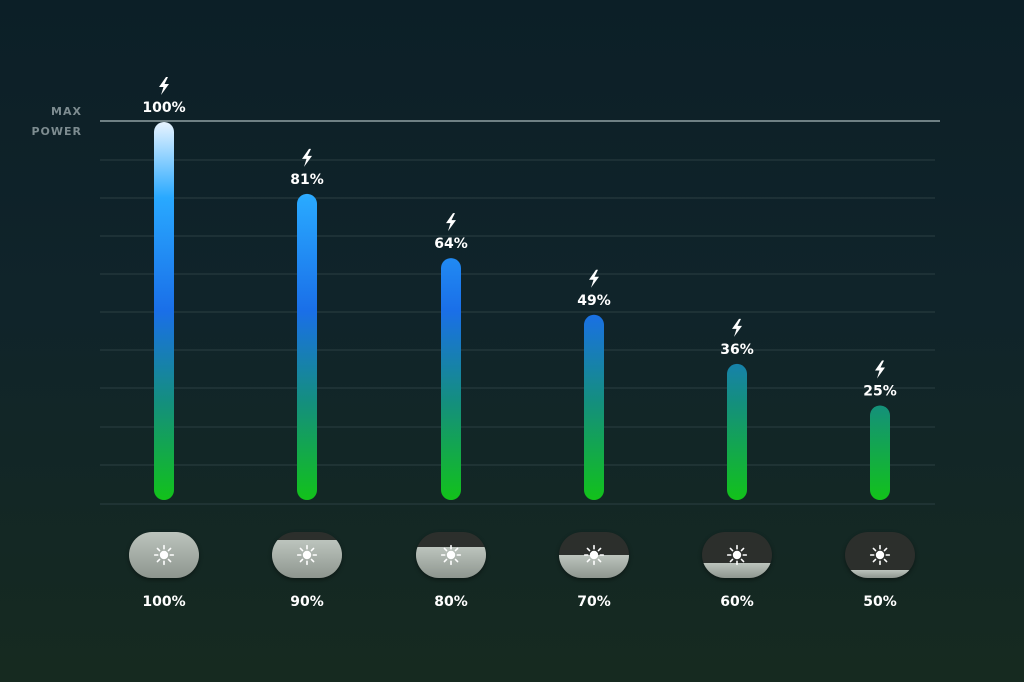 This screenshot has width=1024, height=682. Describe the element at coordinates (737, 602) in the screenshot. I see `brightness-label: 60%` at that location.